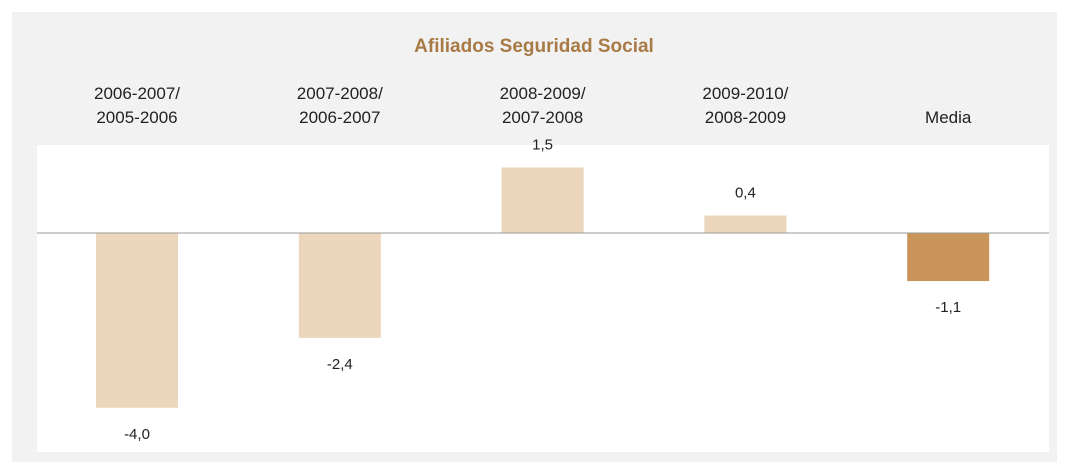  Describe the element at coordinates (542, 144) in the screenshot. I see `value-label: 1,5` at that location.